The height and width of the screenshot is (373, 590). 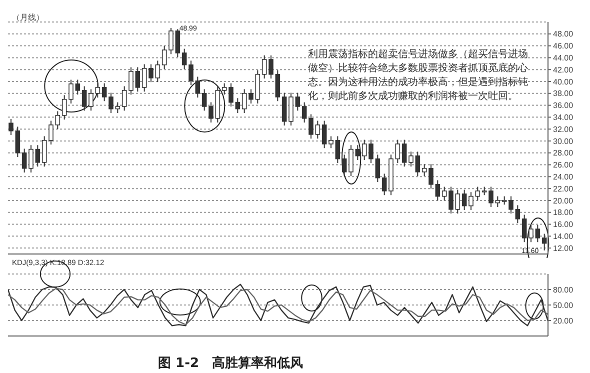 I want to click on y-tick-label: 16.00, so click(x=563, y=225).